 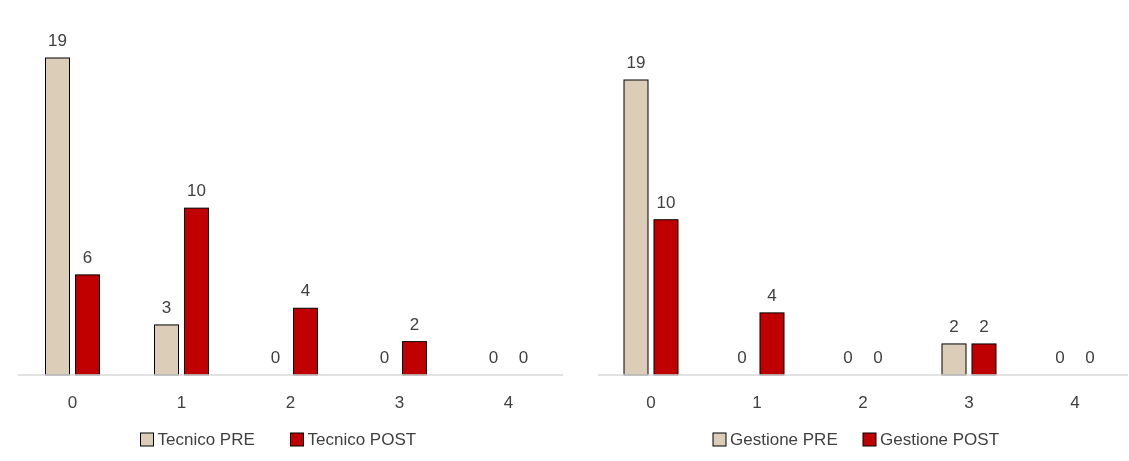 I want to click on data-label: 6, so click(x=87, y=257).